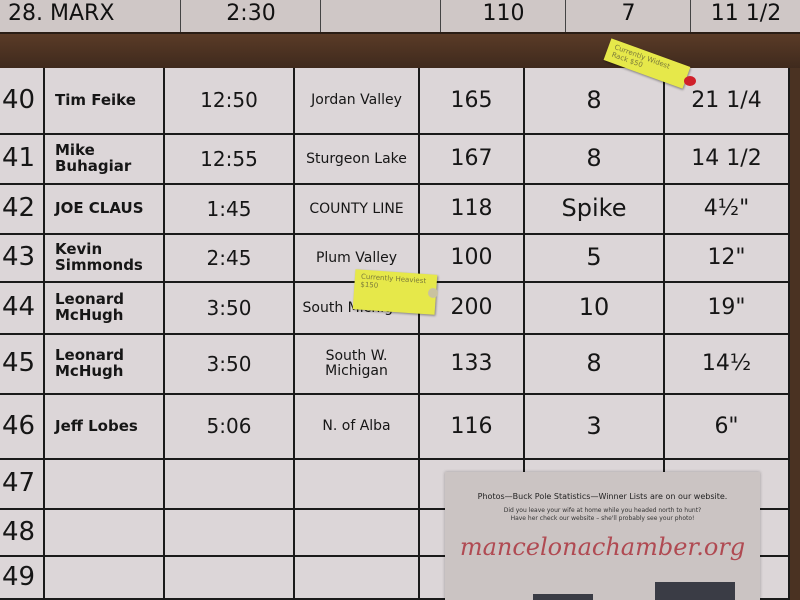 The height and width of the screenshot is (600, 800). Describe the element at coordinates (22, 210) in the screenshot. I see `entry-number: 42` at that location.